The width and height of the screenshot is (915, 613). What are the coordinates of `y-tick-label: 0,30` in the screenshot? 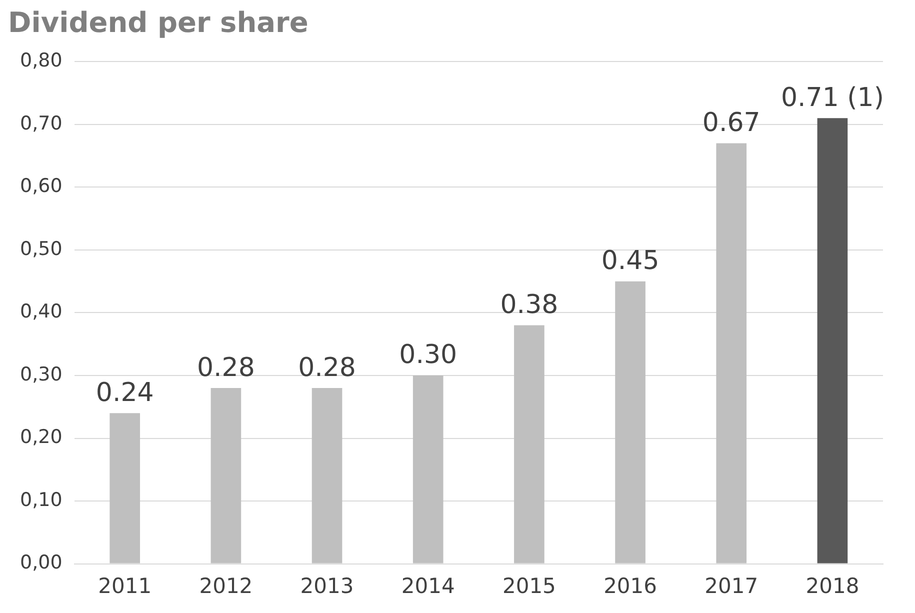 It's located at (41, 374).